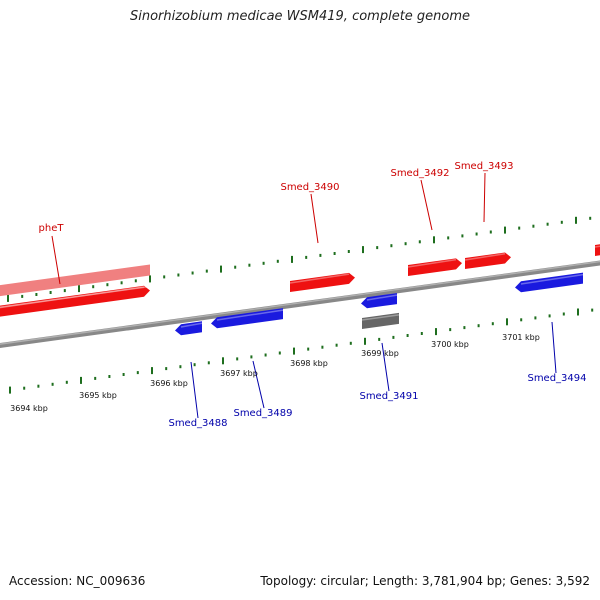 The image size is (600, 600). What do you see at coordinates (98, 395) in the screenshot?
I see `scale-label-3695-kbp: 3695 kbp` at bounding box center [98, 395].